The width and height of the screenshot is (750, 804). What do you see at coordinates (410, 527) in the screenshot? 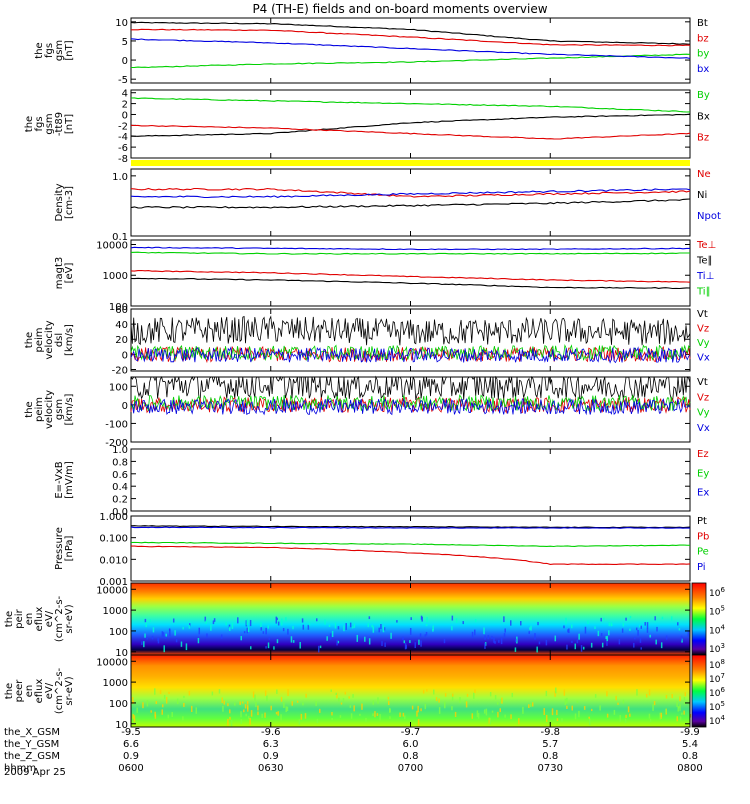
I see `series-line-Pi` at bounding box center [410, 527].